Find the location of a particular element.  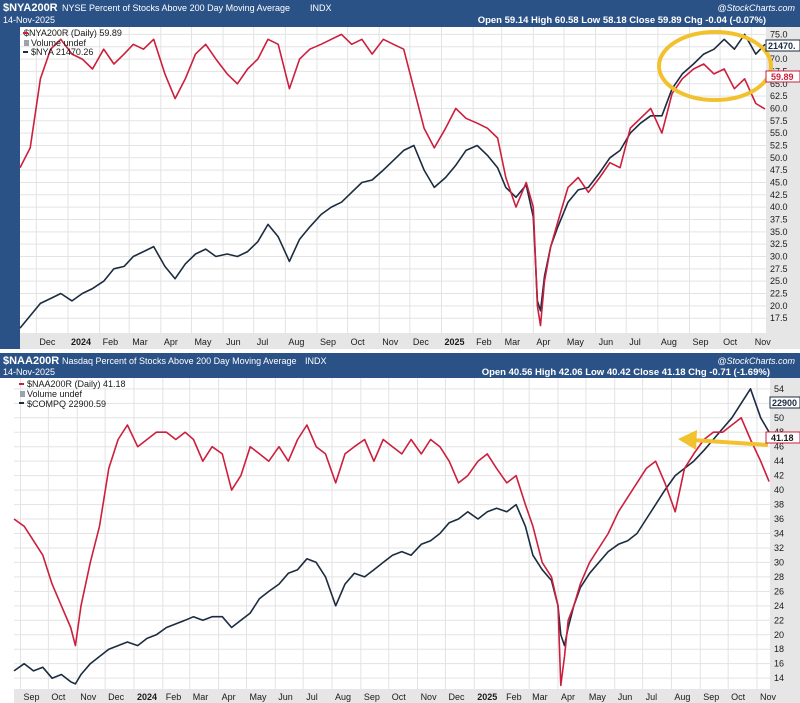

nyse-y-tick-label: 55.0 is located at coordinates (779, 133).